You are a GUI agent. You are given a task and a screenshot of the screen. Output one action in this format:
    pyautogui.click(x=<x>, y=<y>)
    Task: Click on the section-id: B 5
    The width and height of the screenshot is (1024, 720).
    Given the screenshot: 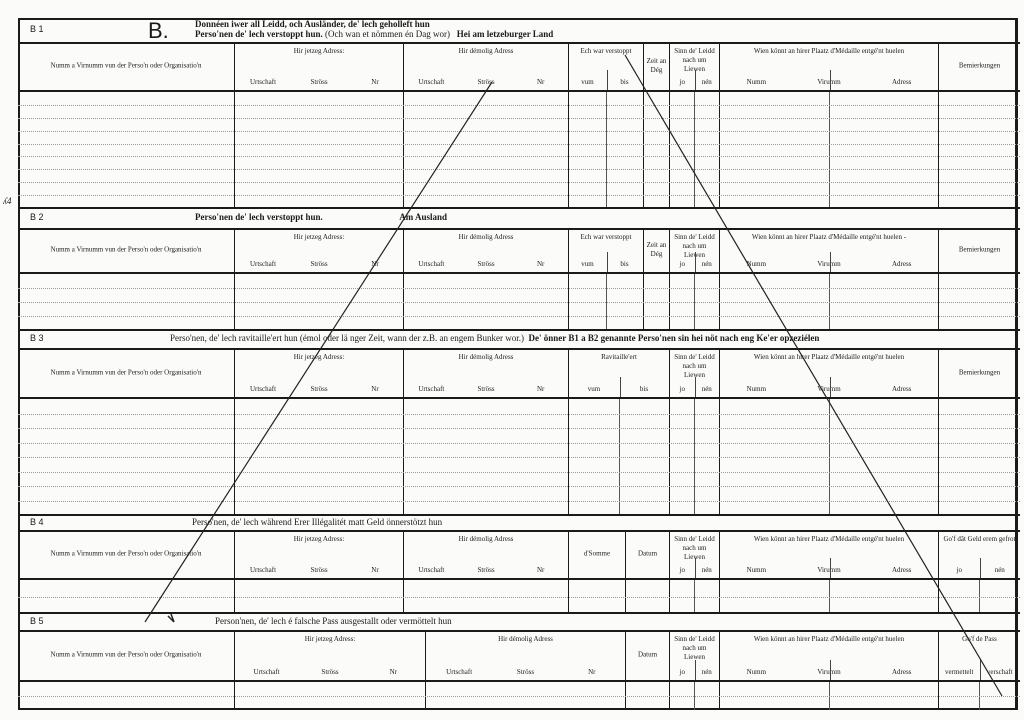 What is the action you would take?
    pyautogui.click(x=37, y=620)
    